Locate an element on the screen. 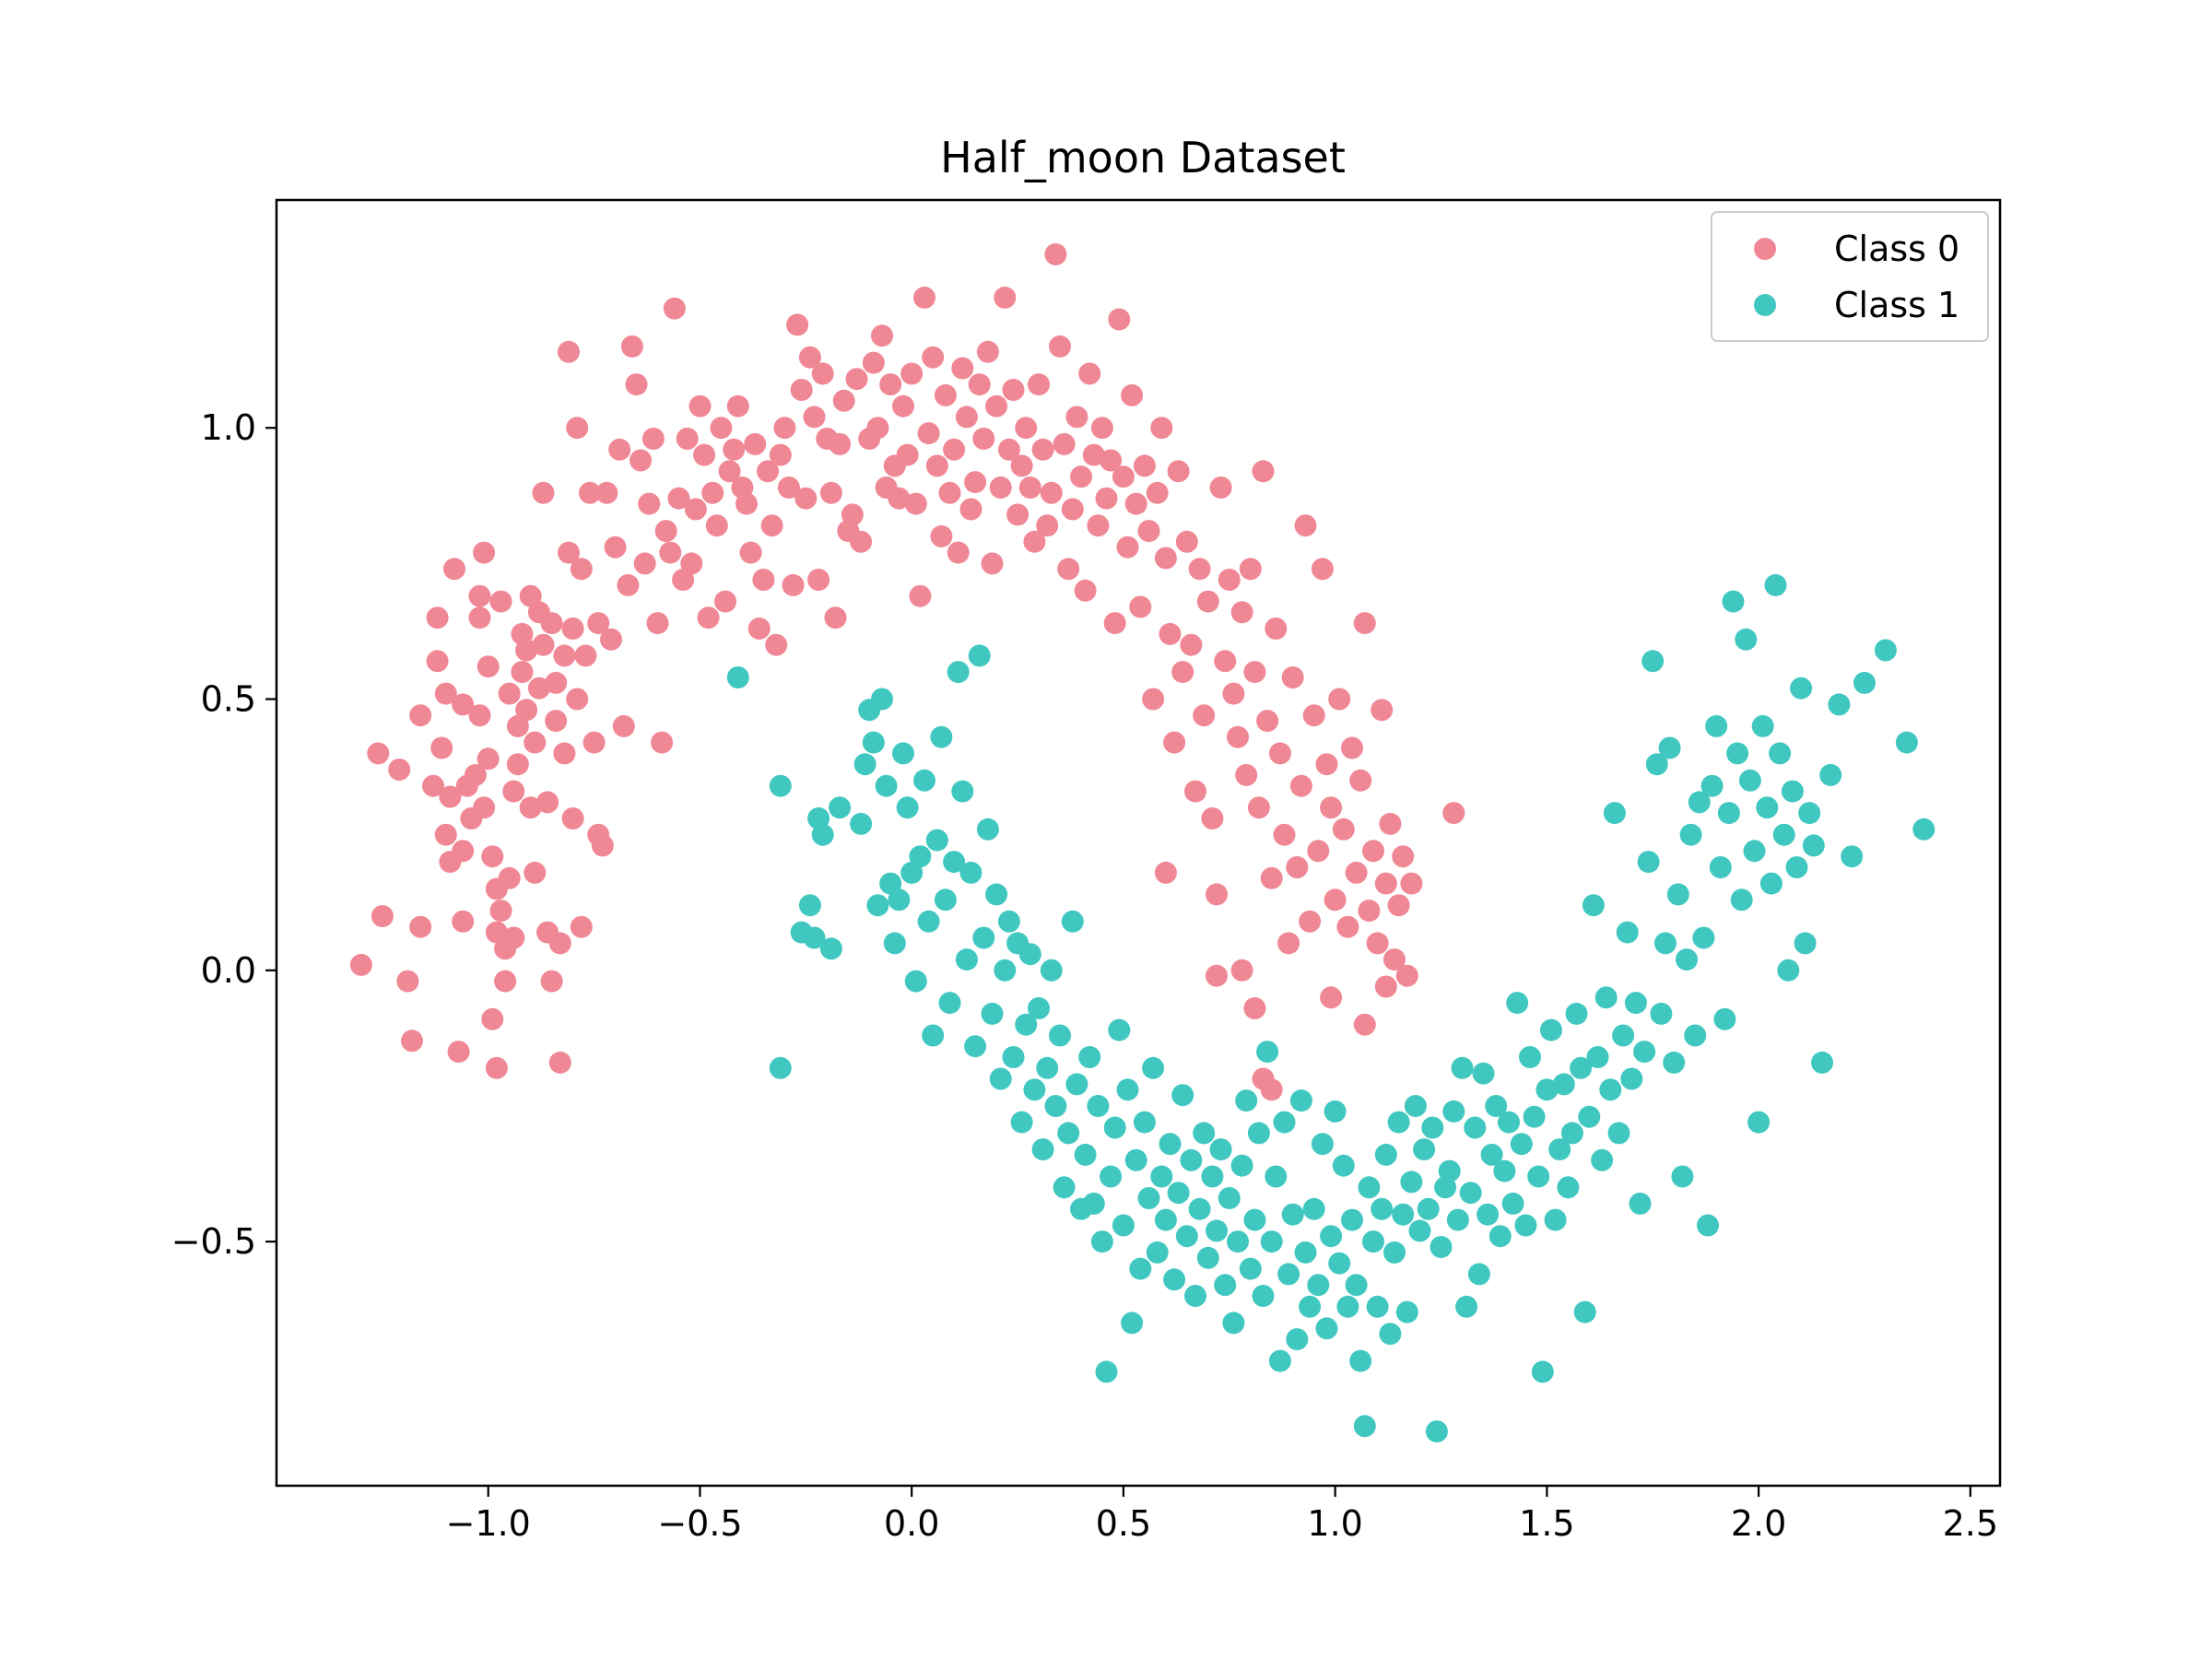 Image resolution: width=2212 pixels, height=1659 pixels. legend-label: Class 0 is located at coordinates (1896, 249).